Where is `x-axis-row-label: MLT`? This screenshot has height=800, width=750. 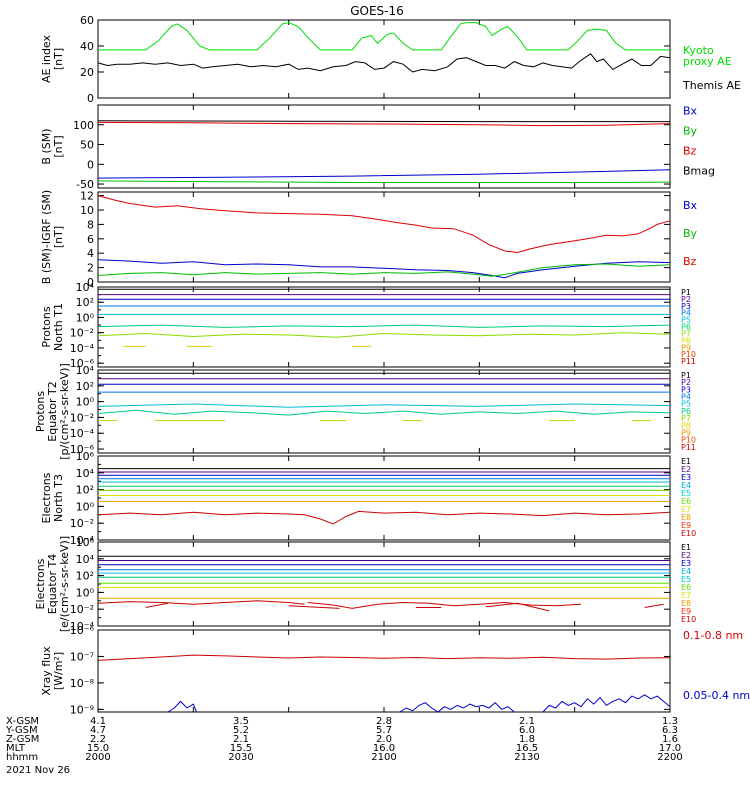
x-axis-row-label: MLT is located at coordinates (16, 748).